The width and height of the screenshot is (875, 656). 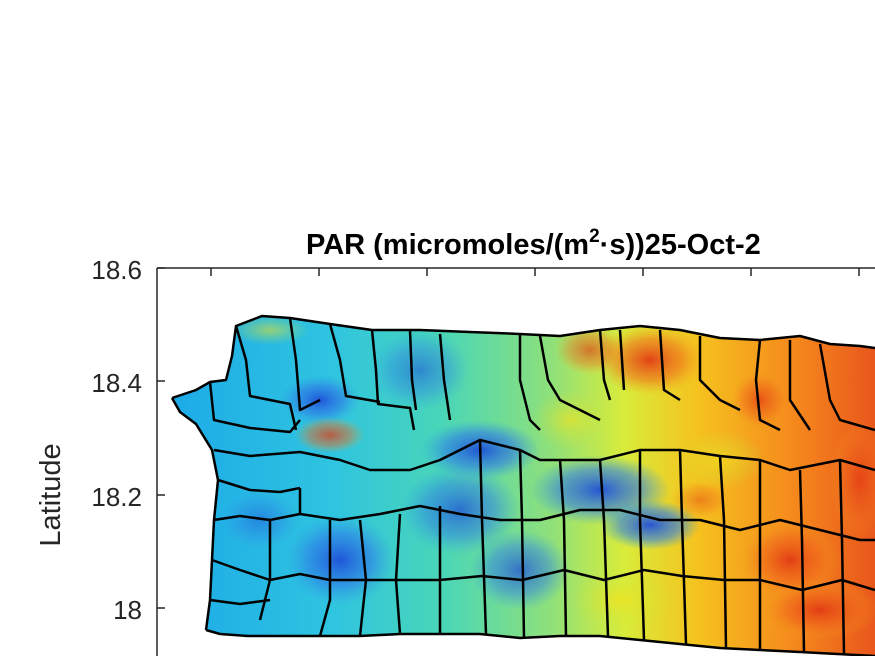 What do you see at coordinates (127, 610) in the screenshot?
I see `y-tick-label-18: 18` at bounding box center [127, 610].